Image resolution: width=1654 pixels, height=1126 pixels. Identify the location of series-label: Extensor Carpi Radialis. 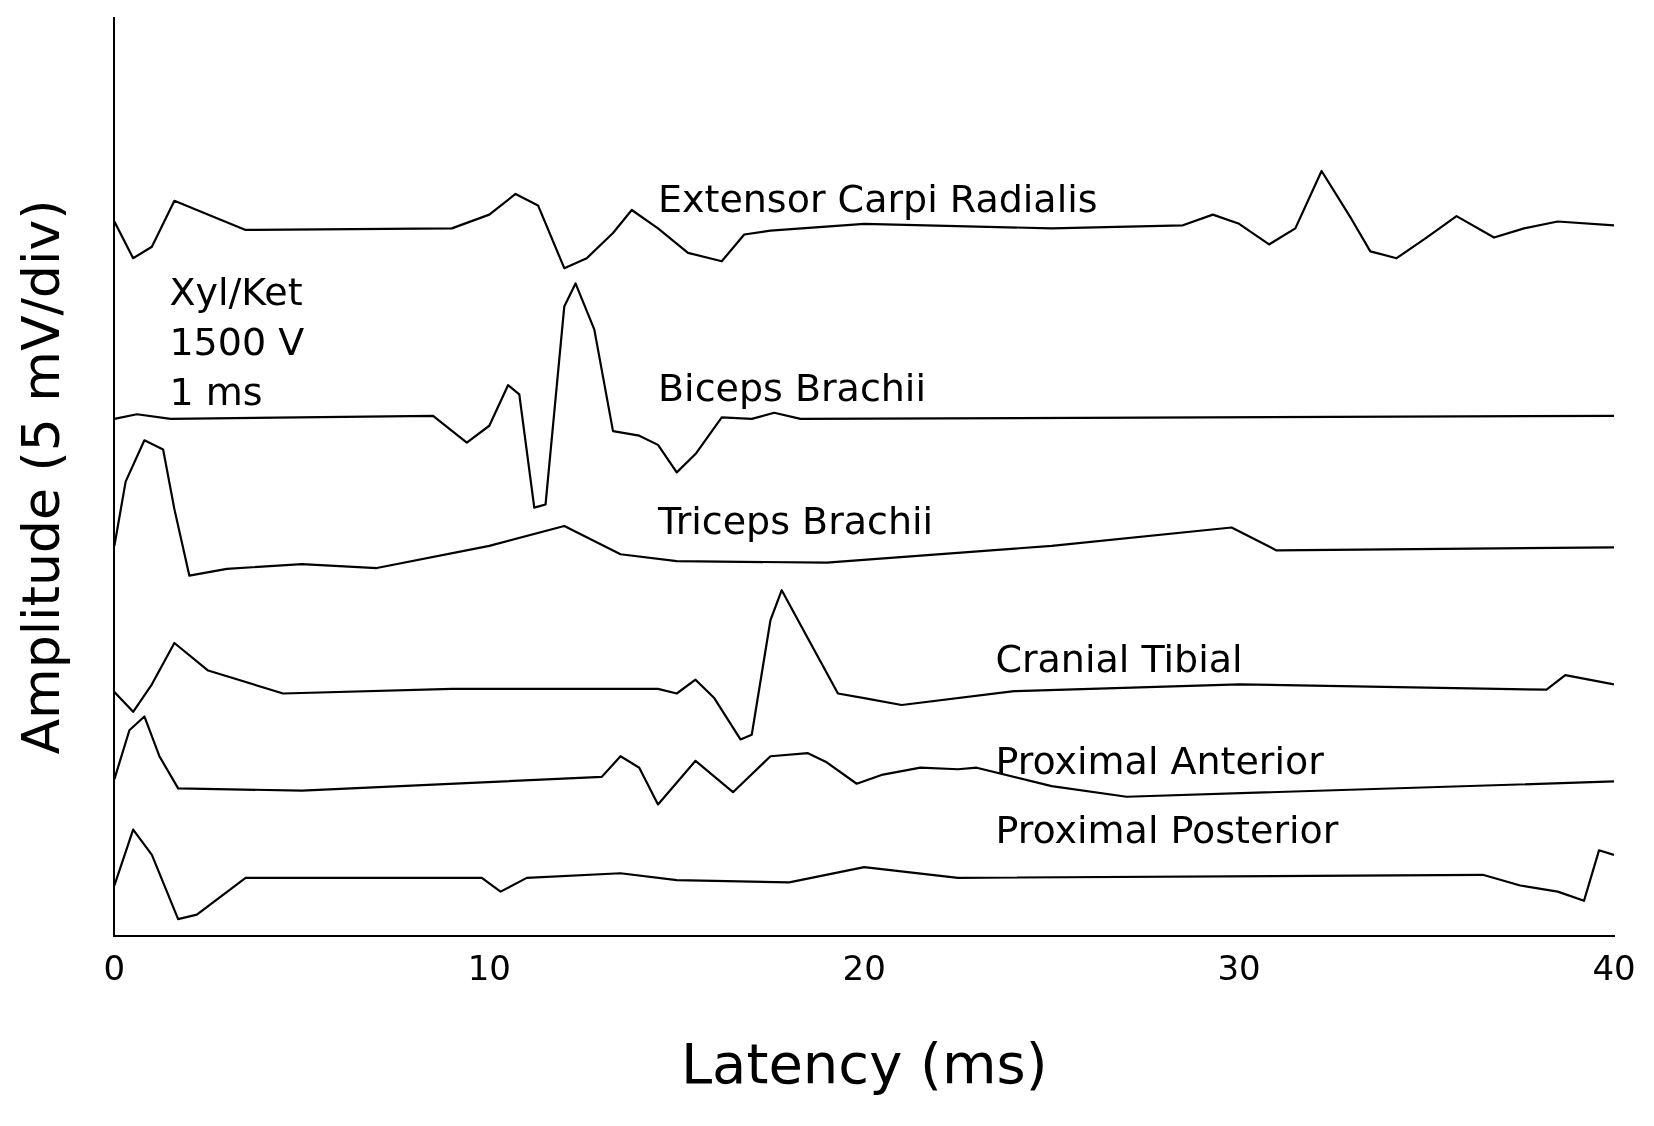
(878, 198).